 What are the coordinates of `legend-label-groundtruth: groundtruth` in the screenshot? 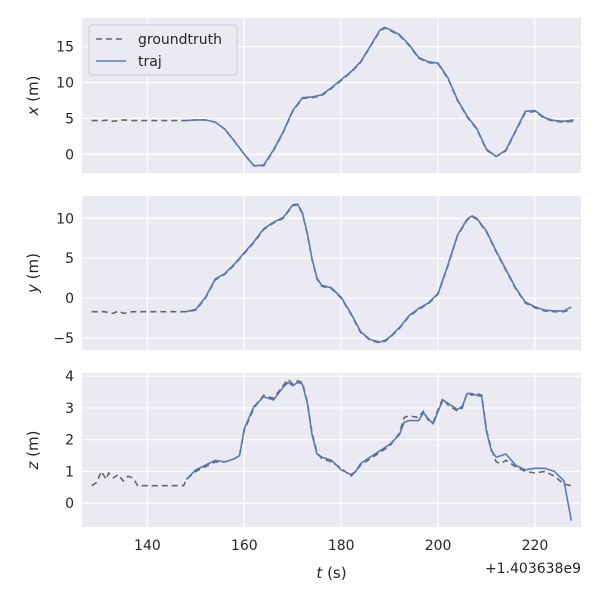 It's located at (180, 40).